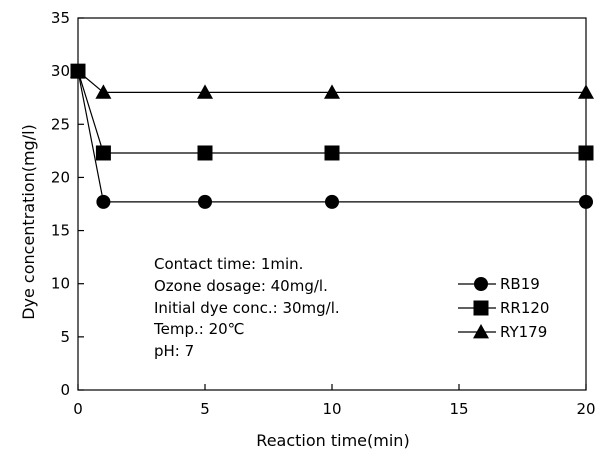 Image resolution: width=599 pixels, height=451 pixels. I want to click on x-axis-label: Reaction time(min), so click(332, 440).